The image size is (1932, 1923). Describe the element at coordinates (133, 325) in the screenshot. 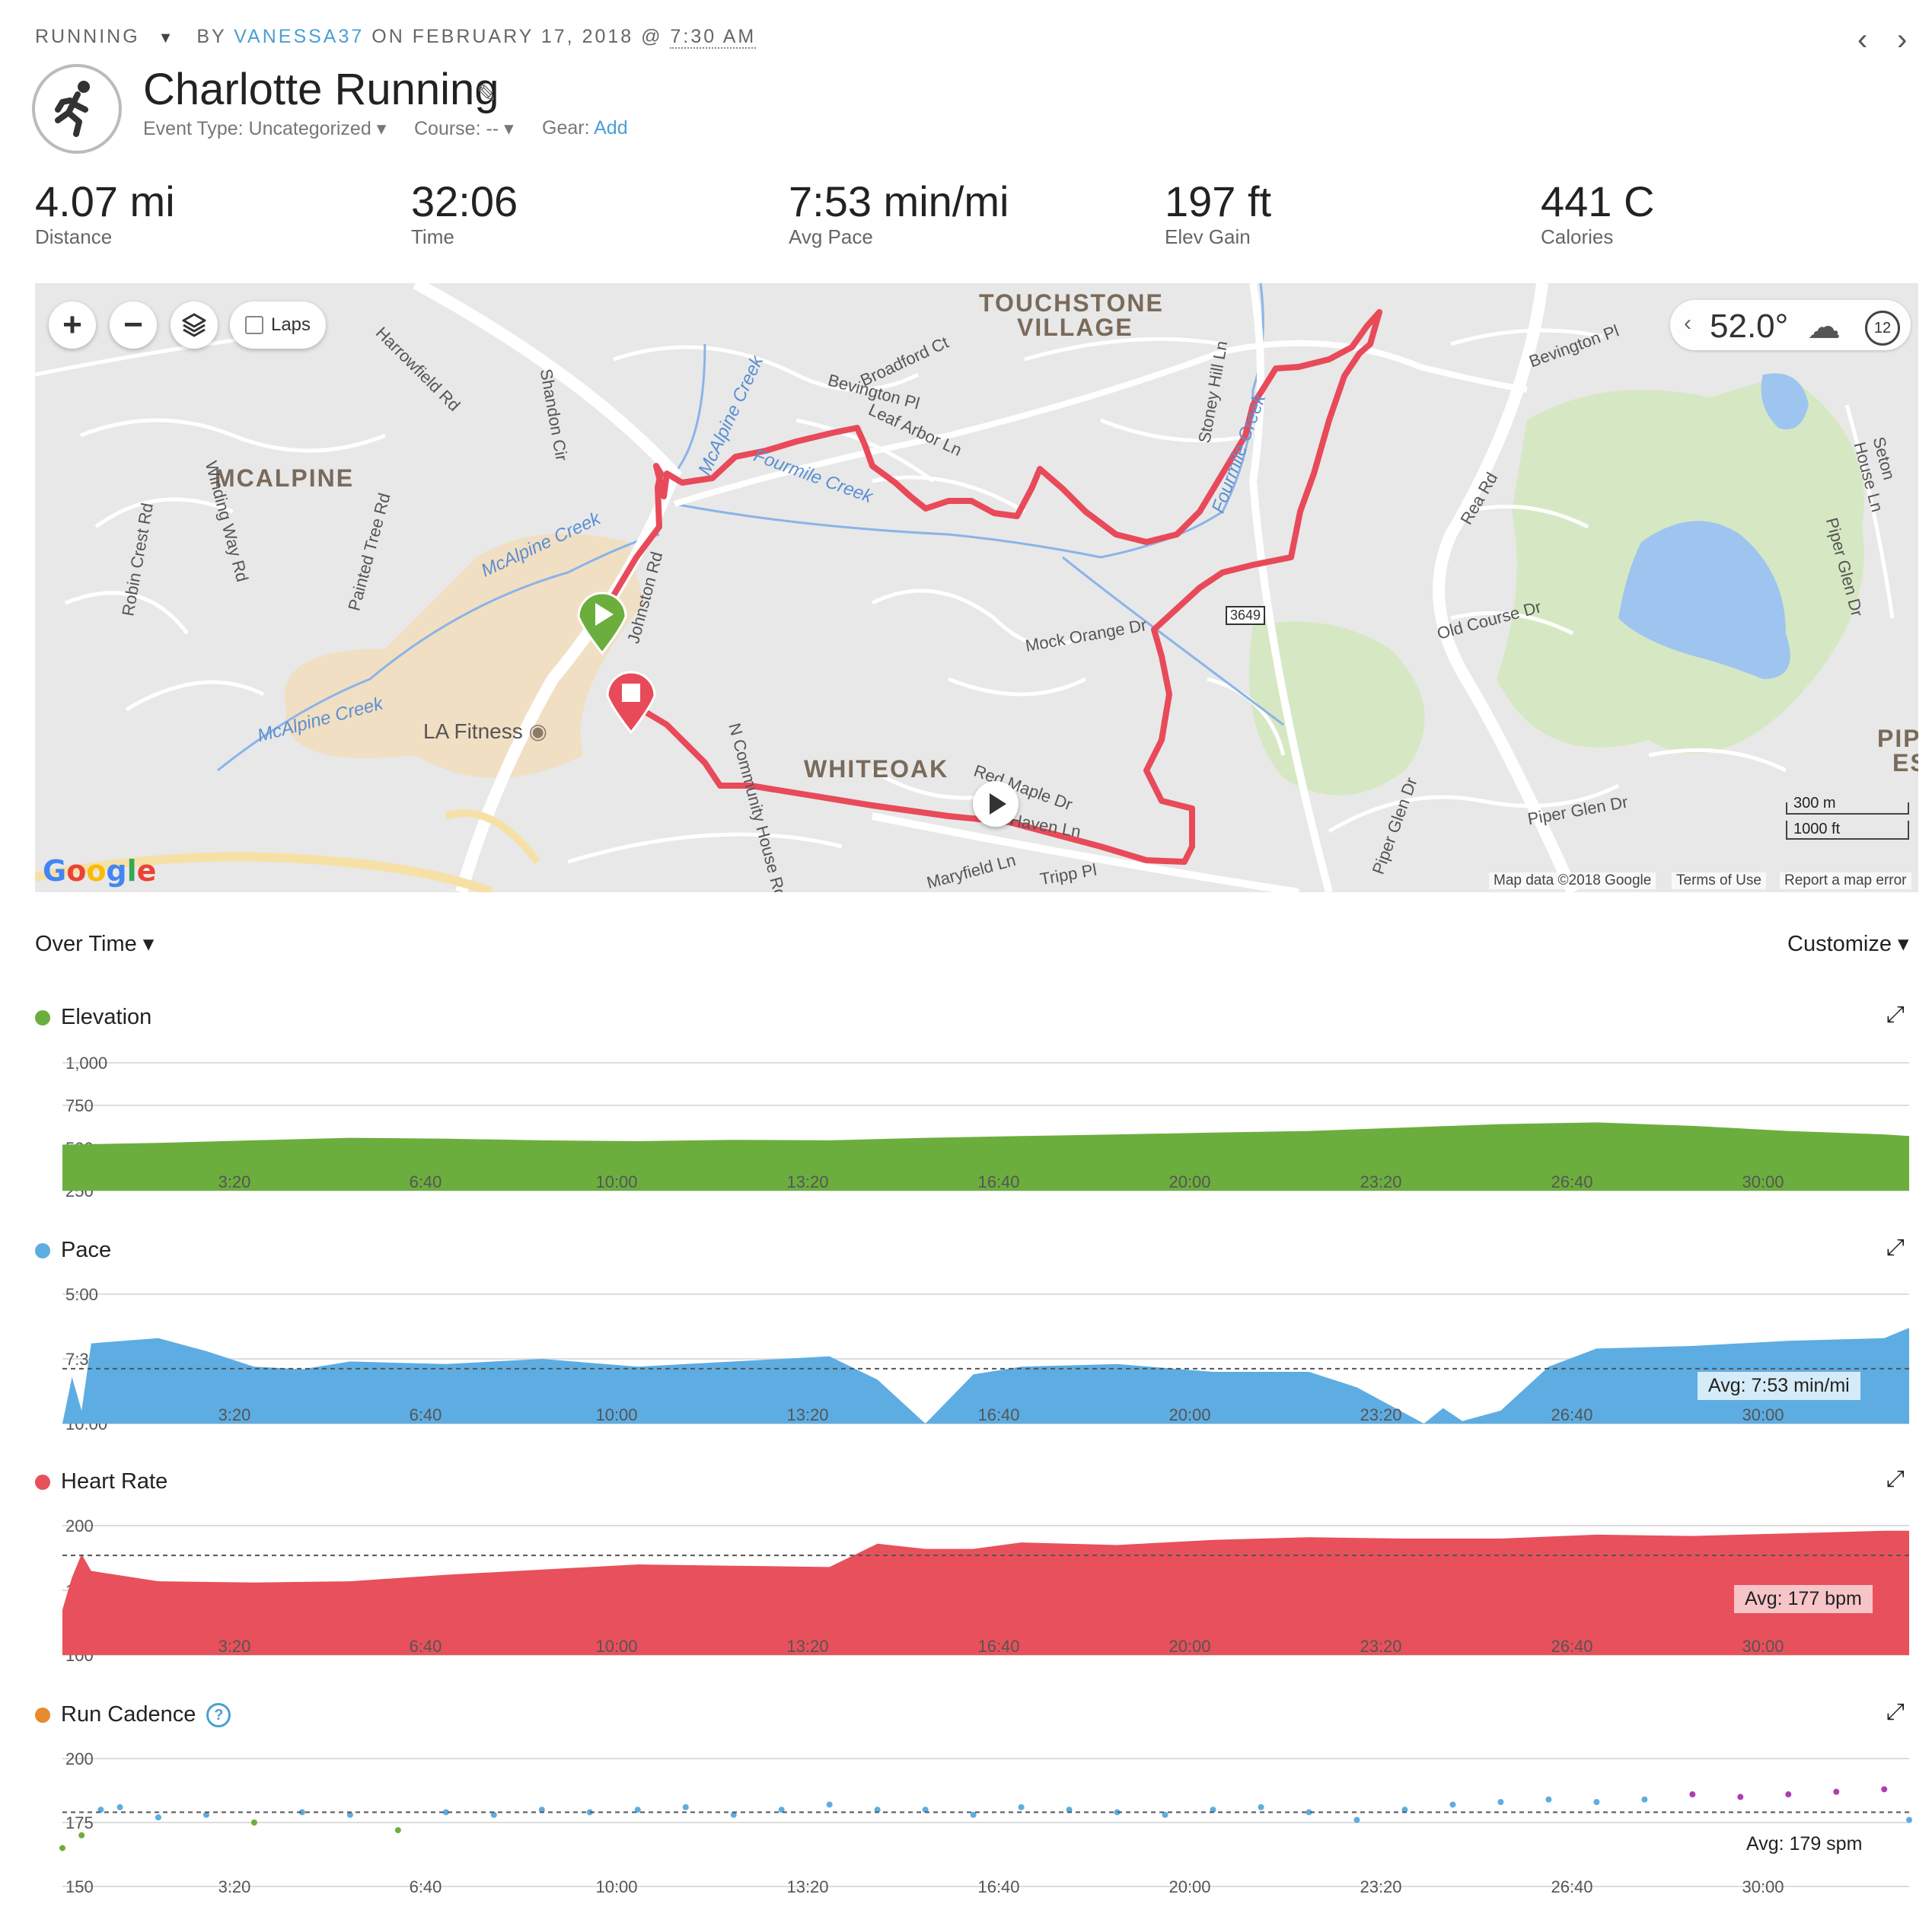

I see `zoom-out-button: −` at that location.